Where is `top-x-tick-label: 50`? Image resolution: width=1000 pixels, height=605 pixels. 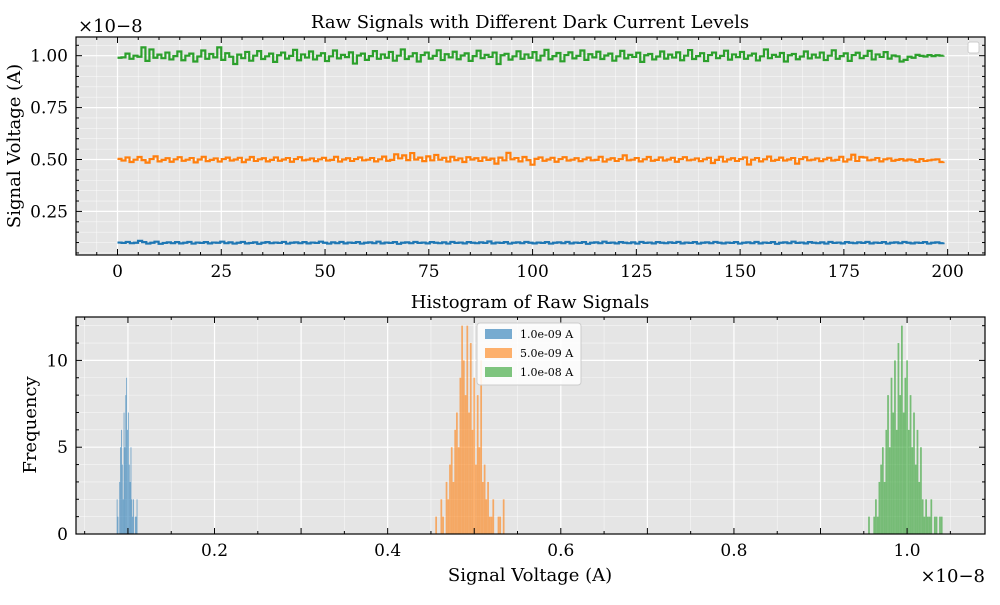
top-x-tick-label: 50 is located at coordinates (325, 272).